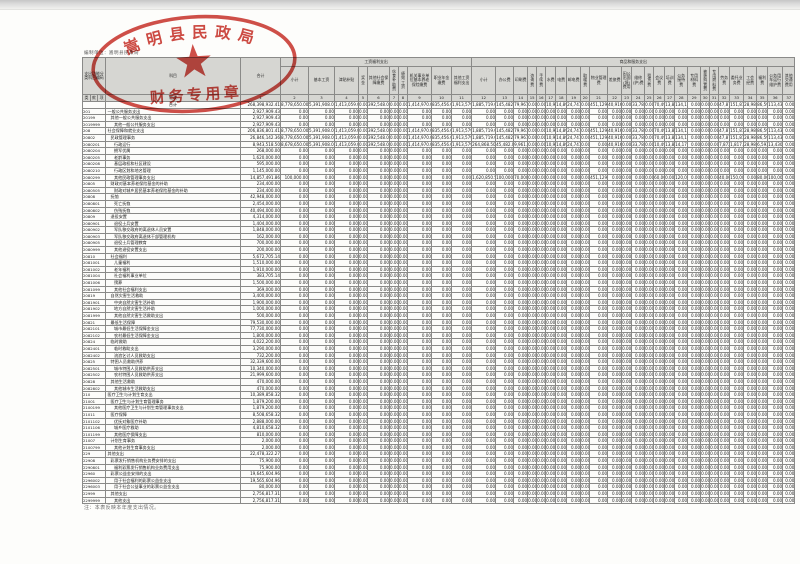 The image size is (800, 564). Describe the element at coordinates (420, 131) in the screenshot. I see `cell-value: 1,414,970.00` at that location.